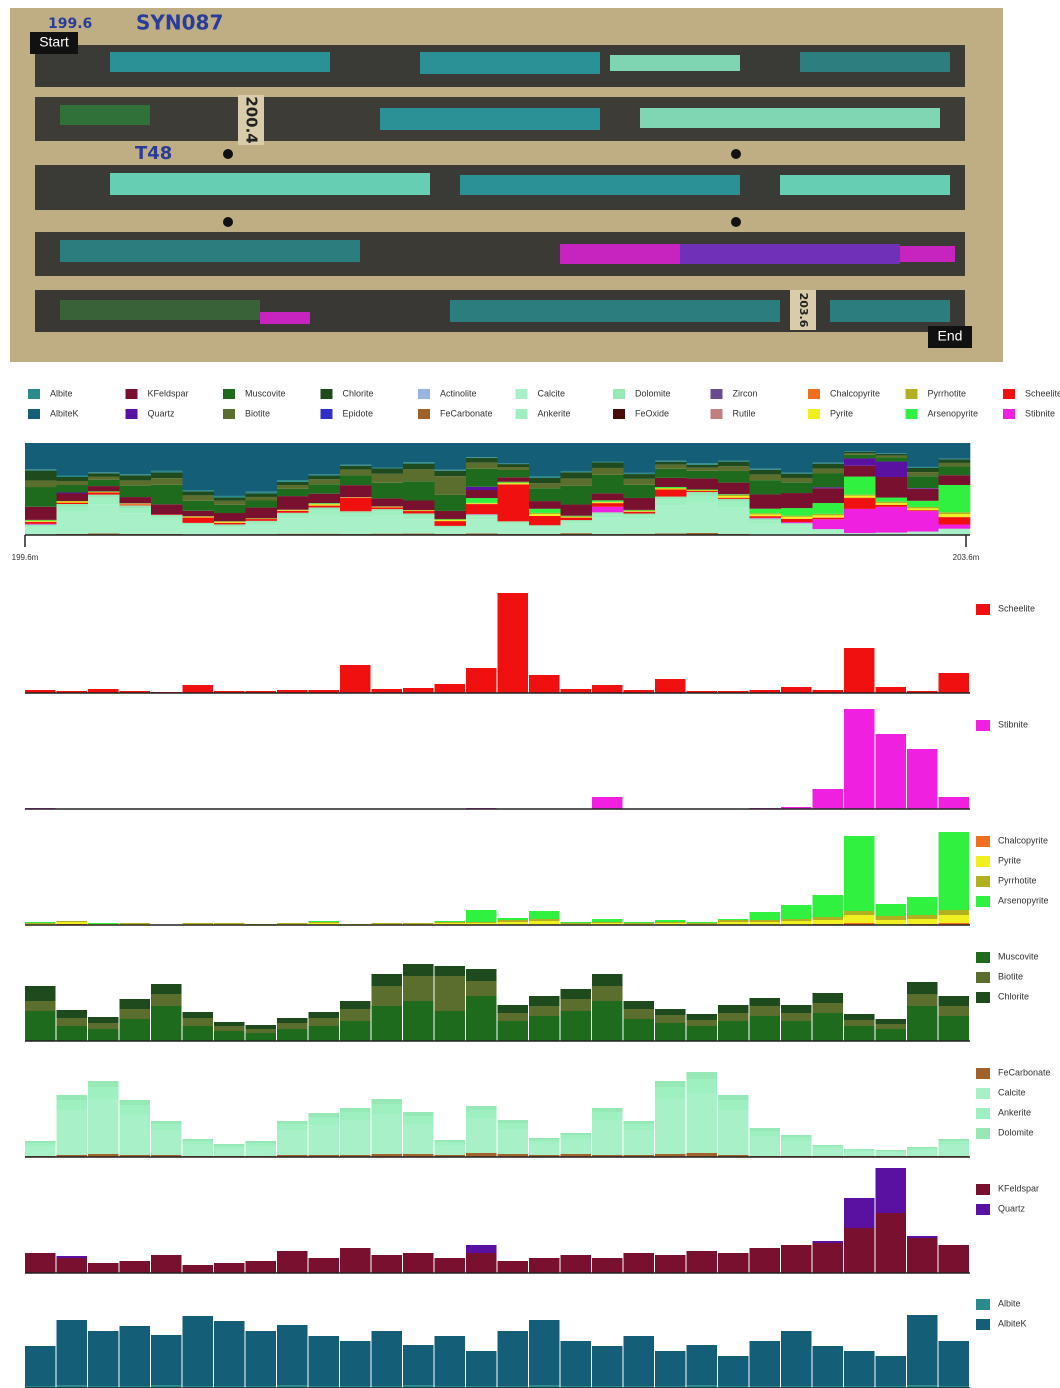 The height and width of the screenshot is (1388, 1060). Describe the element at coordinates (153, 153) in the screenshot. I see `tray-number: T48` at that location.